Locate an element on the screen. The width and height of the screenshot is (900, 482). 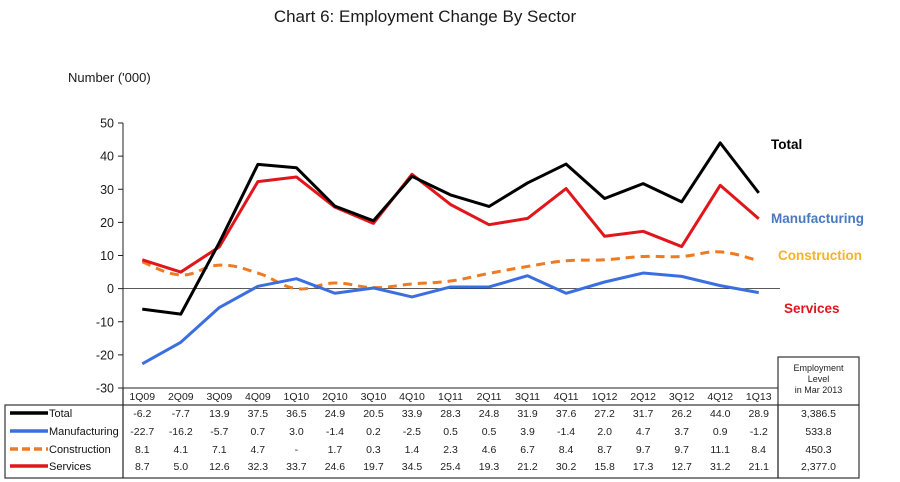
table-cell: 4.1 is located at coordinates (180, 450).